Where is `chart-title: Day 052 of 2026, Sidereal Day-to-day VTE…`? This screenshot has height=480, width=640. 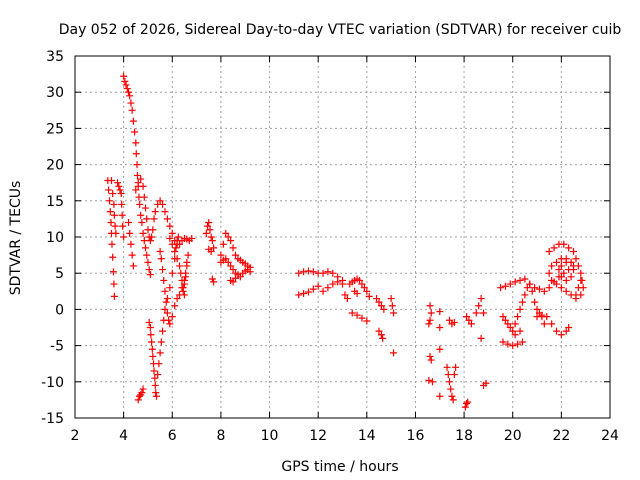
chart-title: Day 052 of 2026, Sidereal Day-to-day VTE… is located at coordinates (340, 30).